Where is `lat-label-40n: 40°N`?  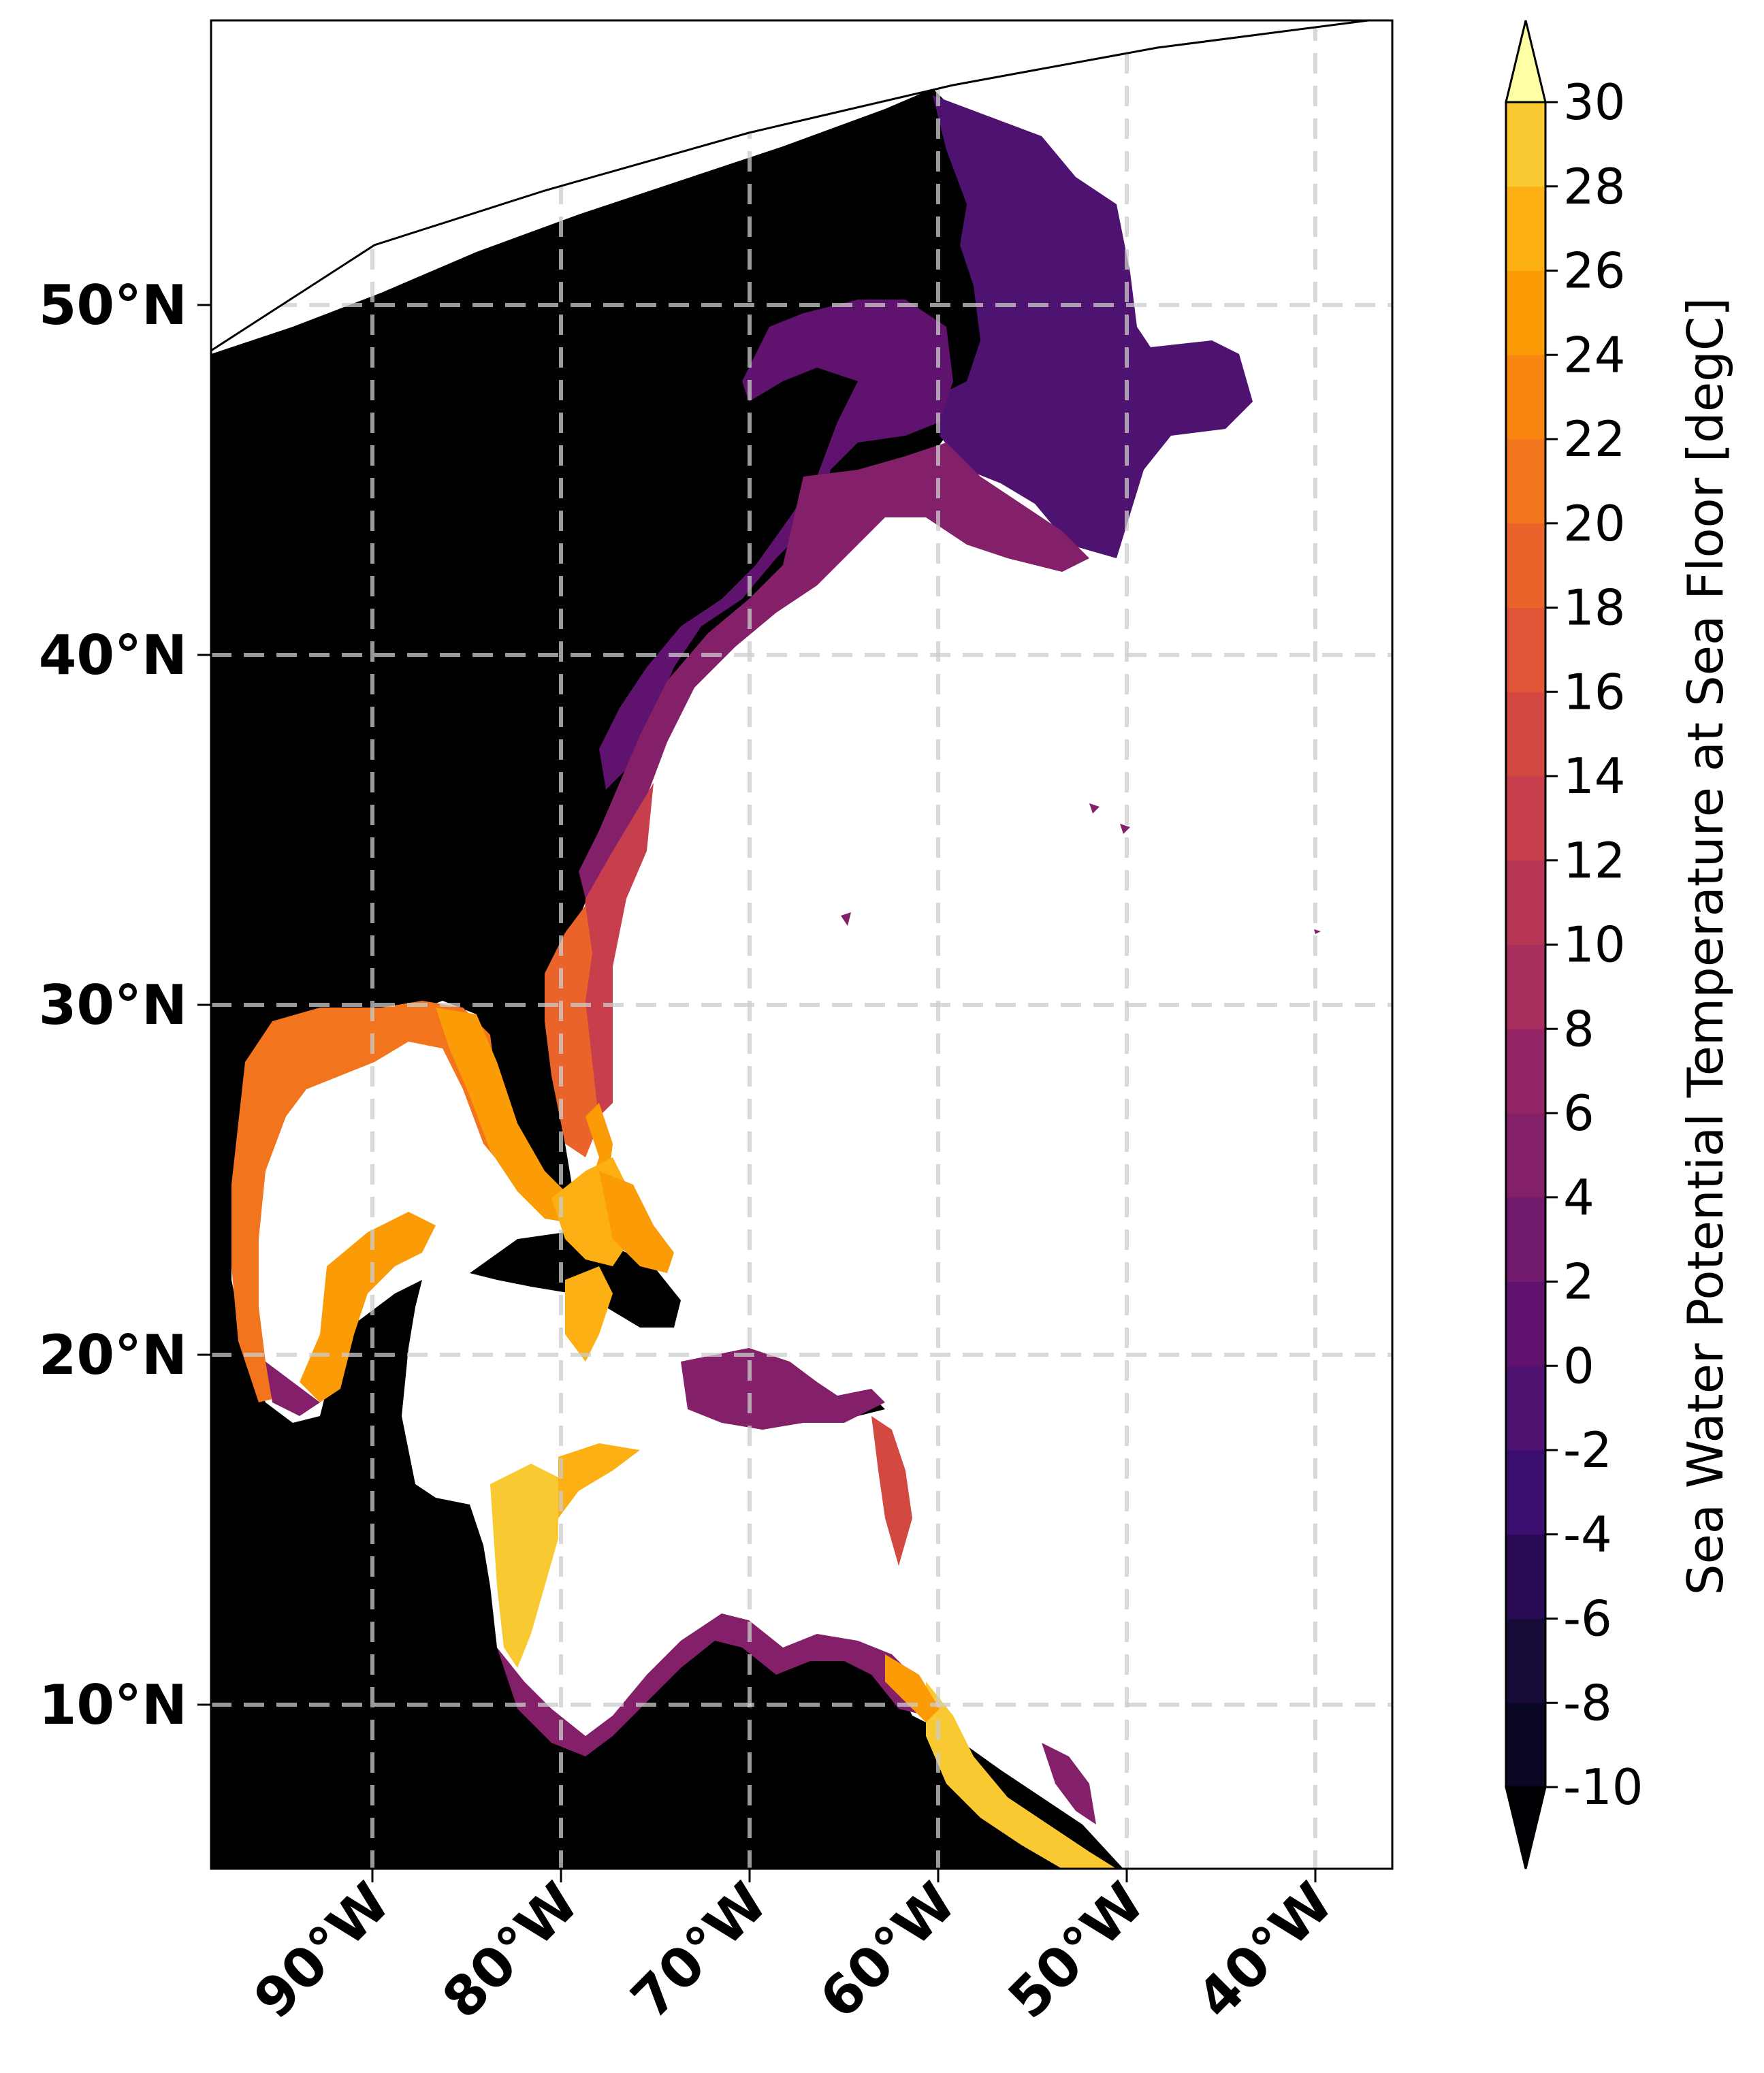 lat-label-40n: 40°N is located at coordinates (113, 655).